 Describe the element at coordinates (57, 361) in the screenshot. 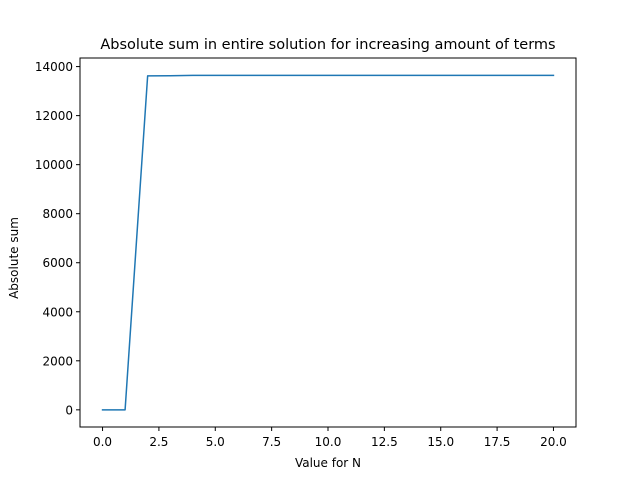

I see `y-tick-label: 2000` at that location.